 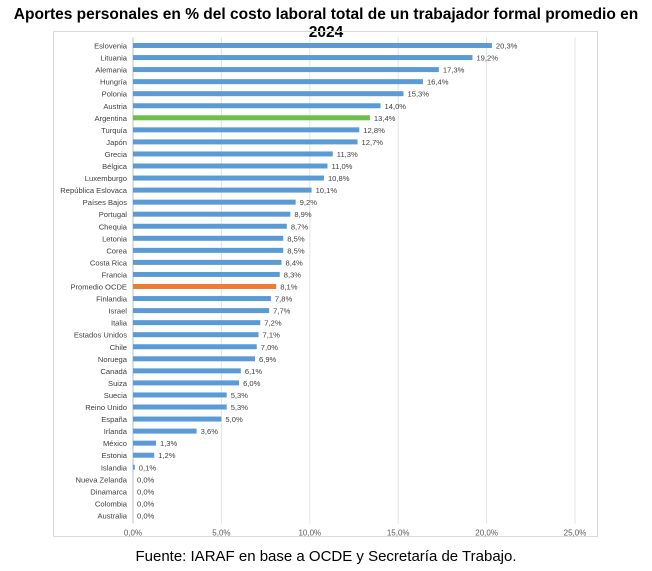 I want to click on x-tick-label: 15,0%, so click(x=398, y=532).